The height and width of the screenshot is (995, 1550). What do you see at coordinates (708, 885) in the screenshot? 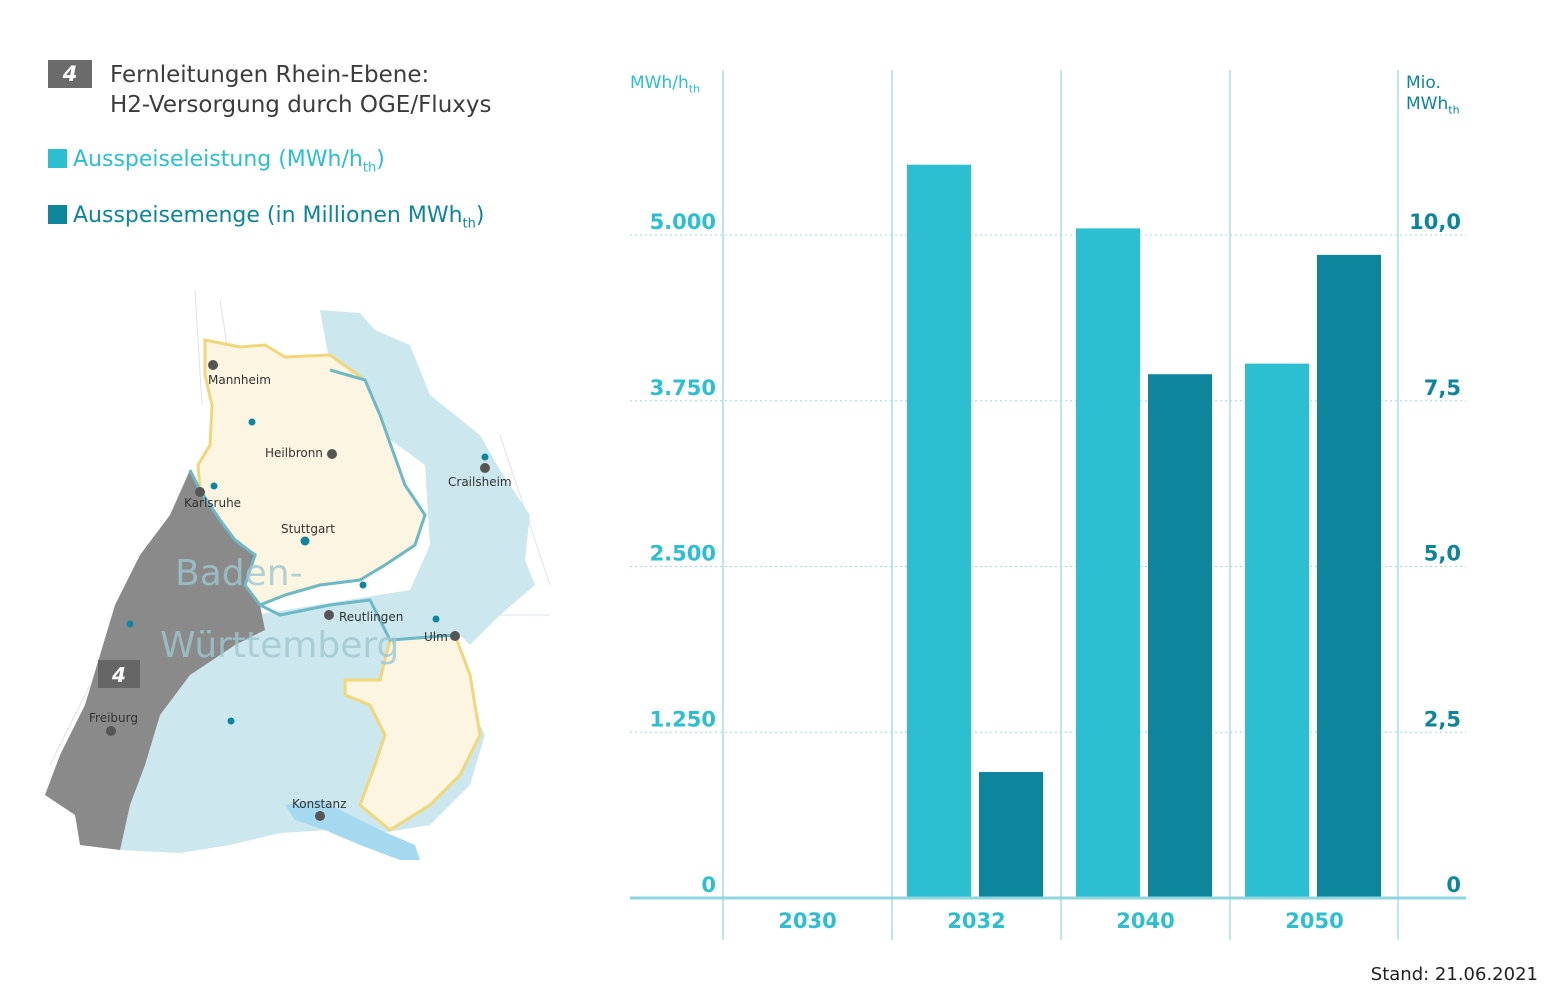
I see `y-left-tick-label: 0` at bounding box center [708, 885].